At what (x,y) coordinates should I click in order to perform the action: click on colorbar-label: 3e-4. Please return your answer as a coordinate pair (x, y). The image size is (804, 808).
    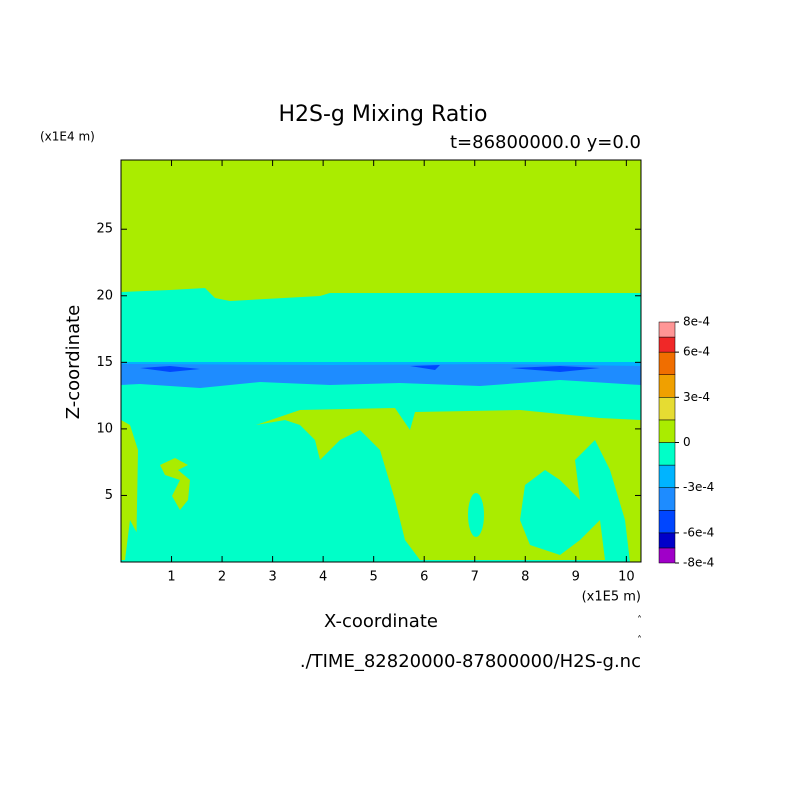
    Looking at the image, I should click on (696, 397).